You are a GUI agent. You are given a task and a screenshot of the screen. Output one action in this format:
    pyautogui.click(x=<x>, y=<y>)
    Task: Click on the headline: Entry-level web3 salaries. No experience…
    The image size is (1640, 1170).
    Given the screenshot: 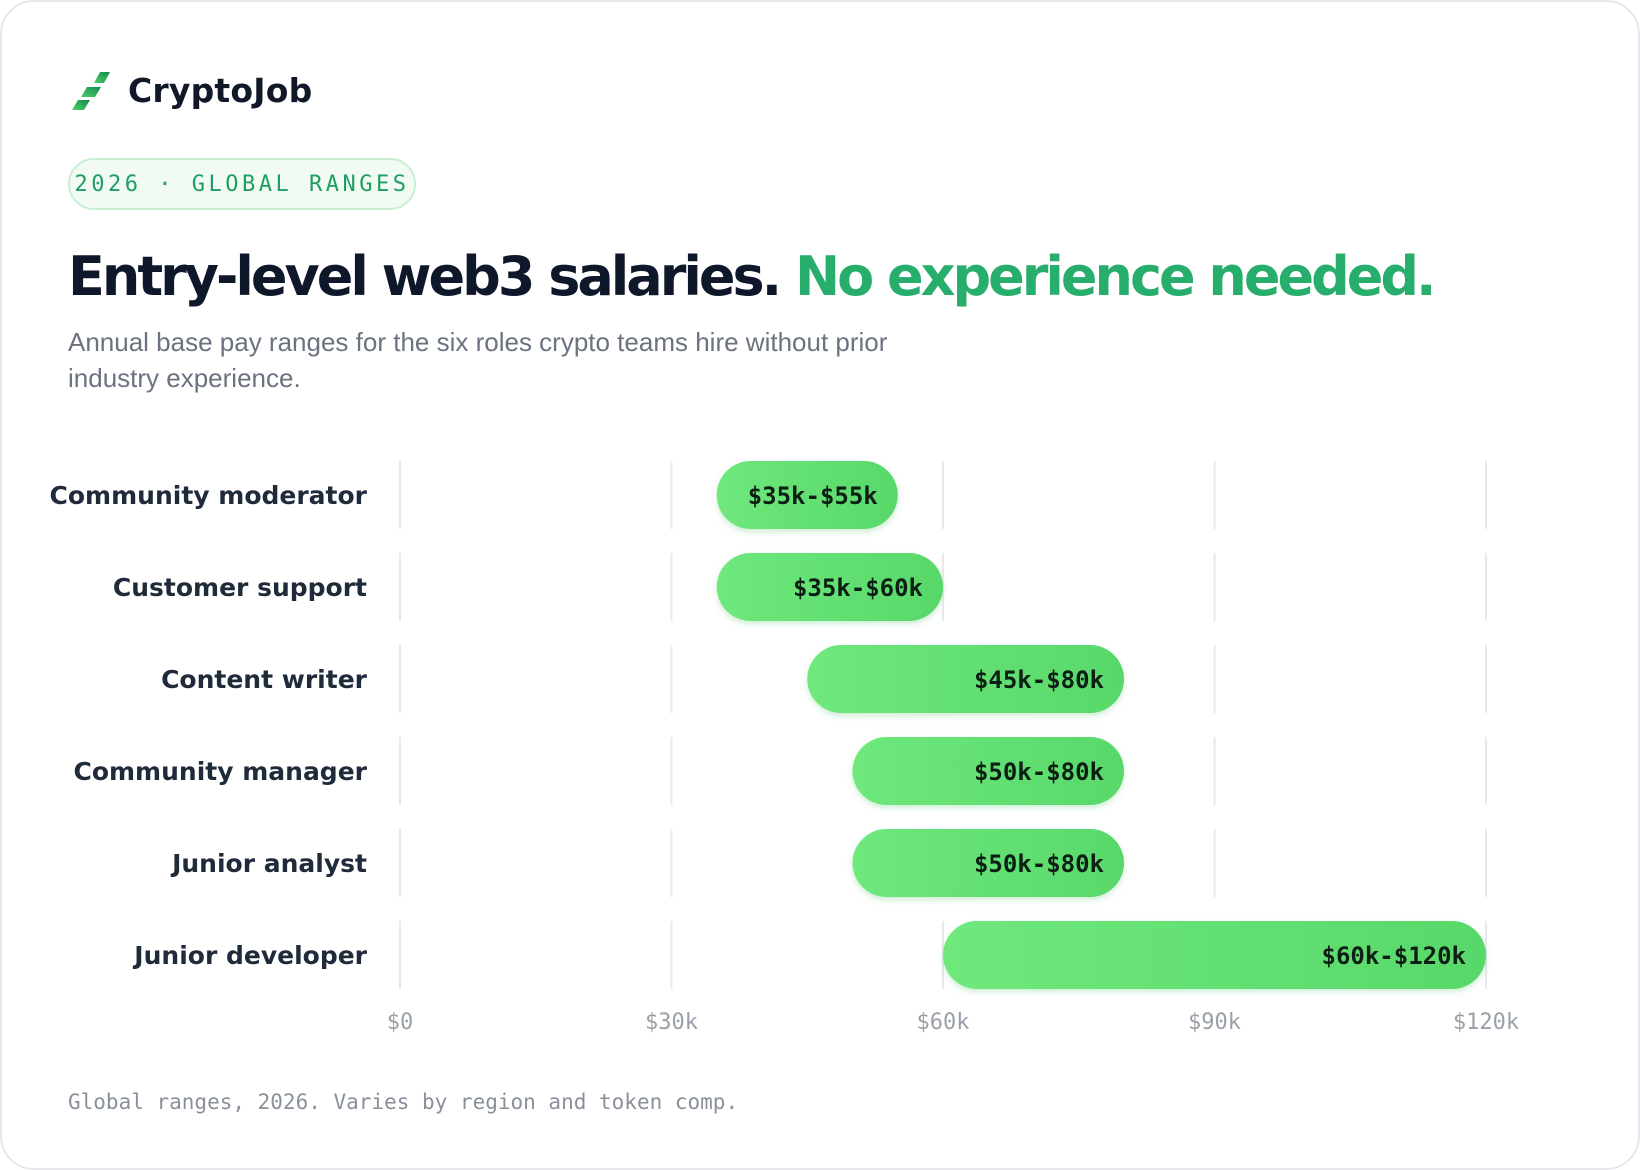 What is the action you would take?
    pyautogui.click(x=752, y=276)
    